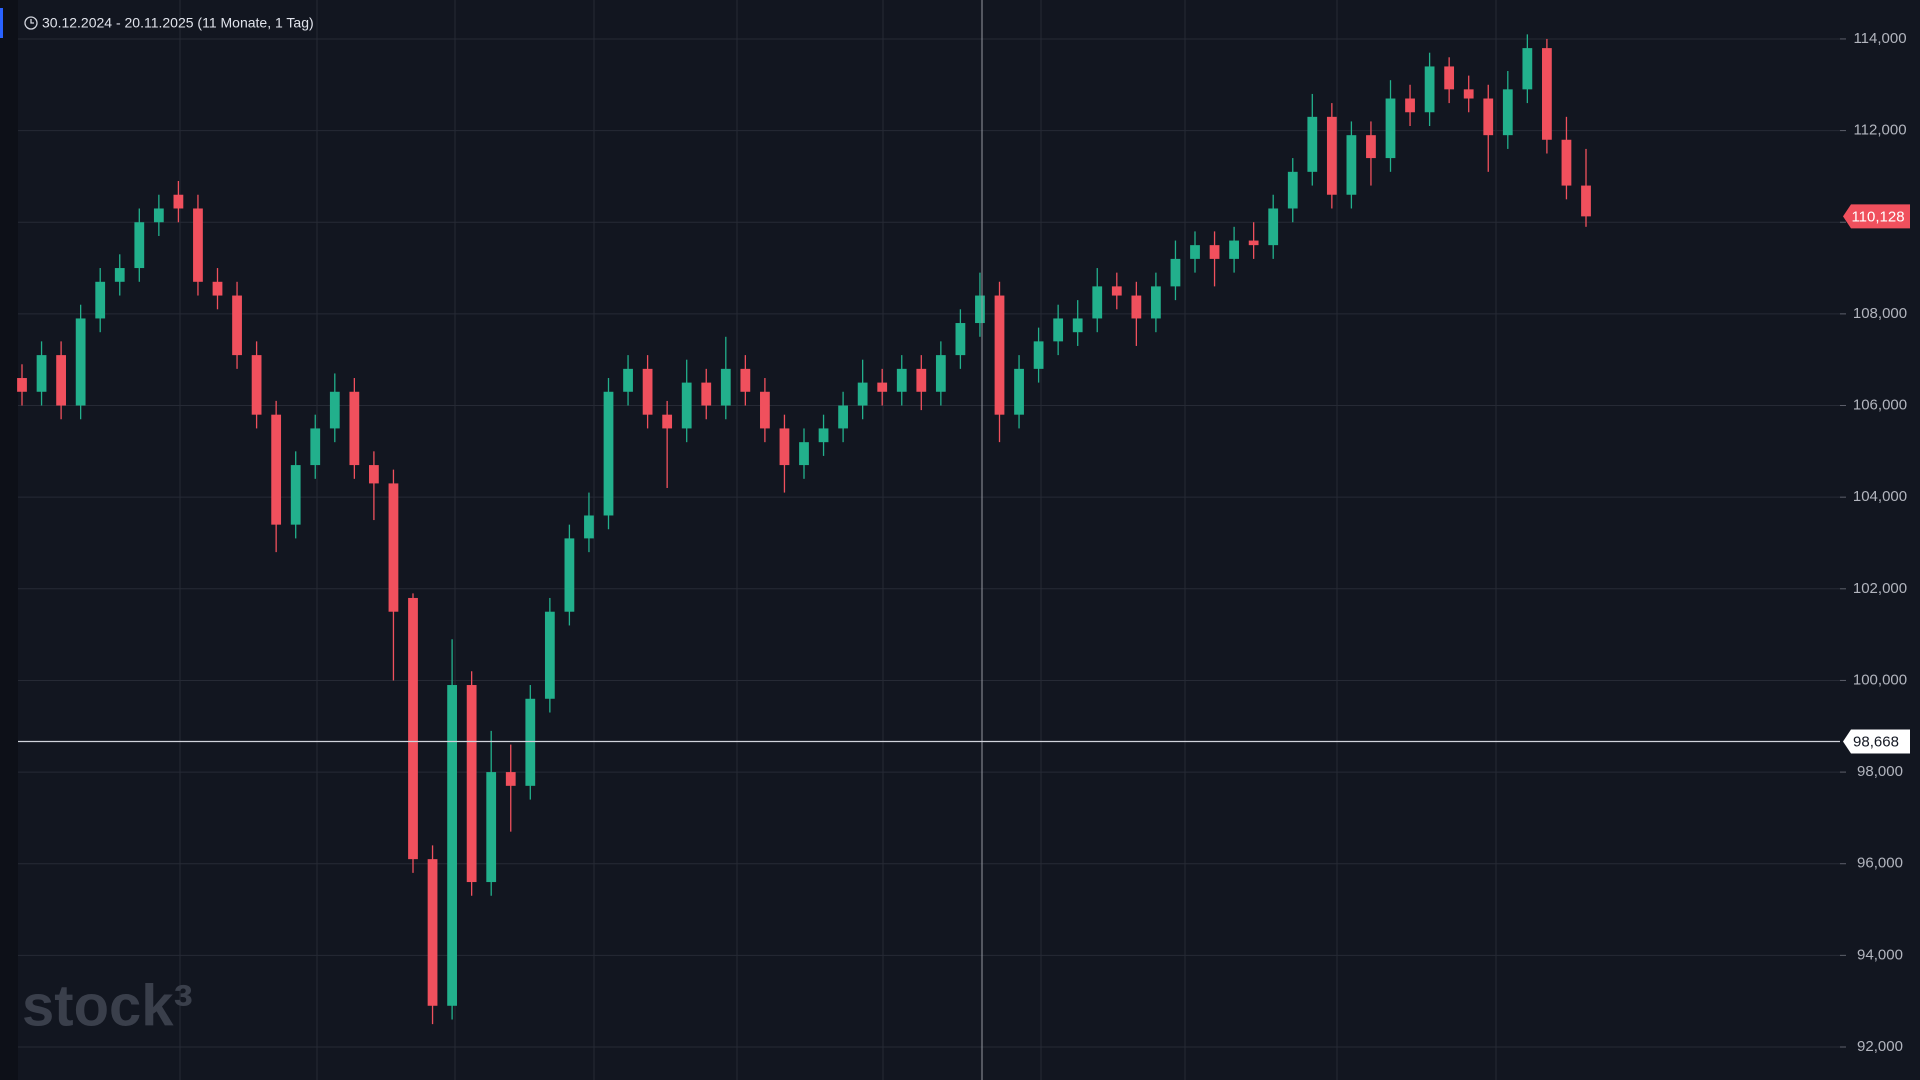 The width and height of the screenshot is (1920, 1080). Describe the element at coordinates (1880, 863) in the screenshot. I see `y-tick-label: 96,000` at that location.